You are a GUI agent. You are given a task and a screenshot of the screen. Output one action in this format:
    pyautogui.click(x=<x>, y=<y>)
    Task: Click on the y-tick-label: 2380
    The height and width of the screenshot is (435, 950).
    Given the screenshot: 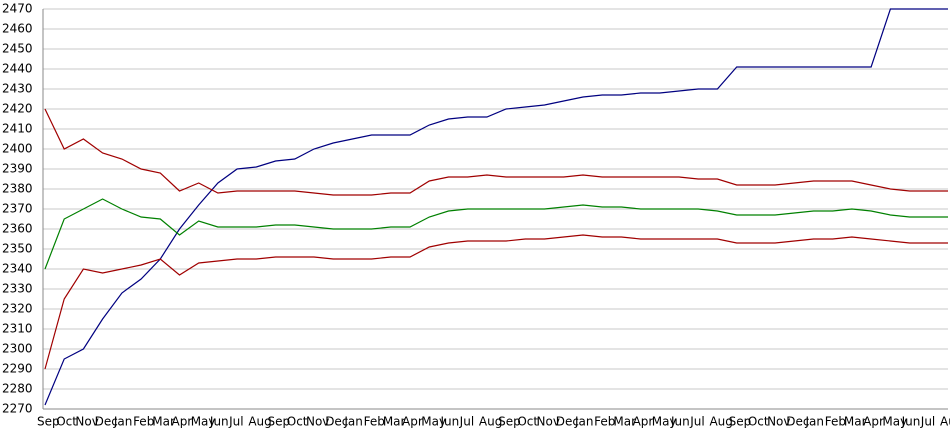 What is the action you would take?
    pyautogui.click(x=17, y=189)
    